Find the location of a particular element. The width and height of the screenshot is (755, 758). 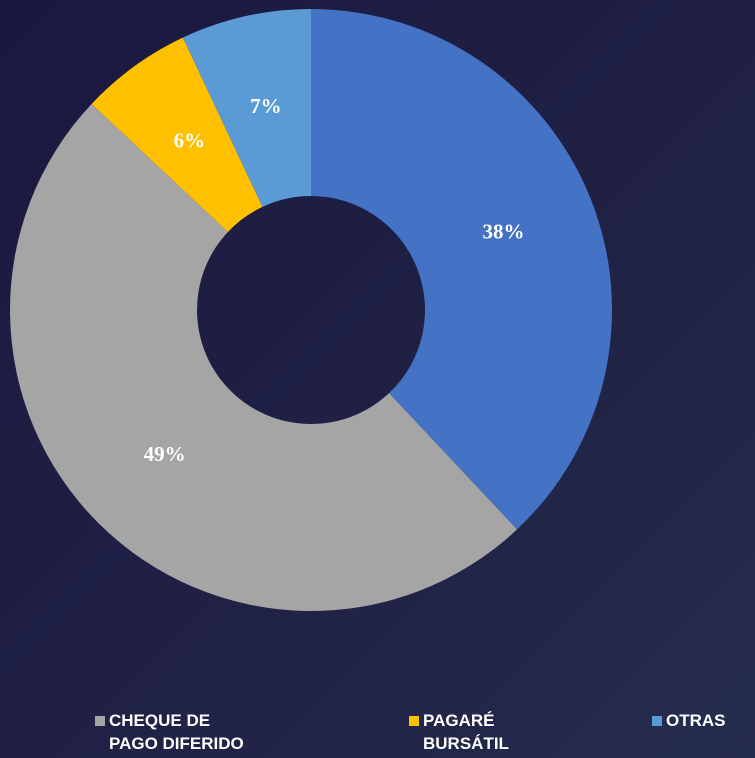

data-label: 38% is located at coordinates (503, 232).